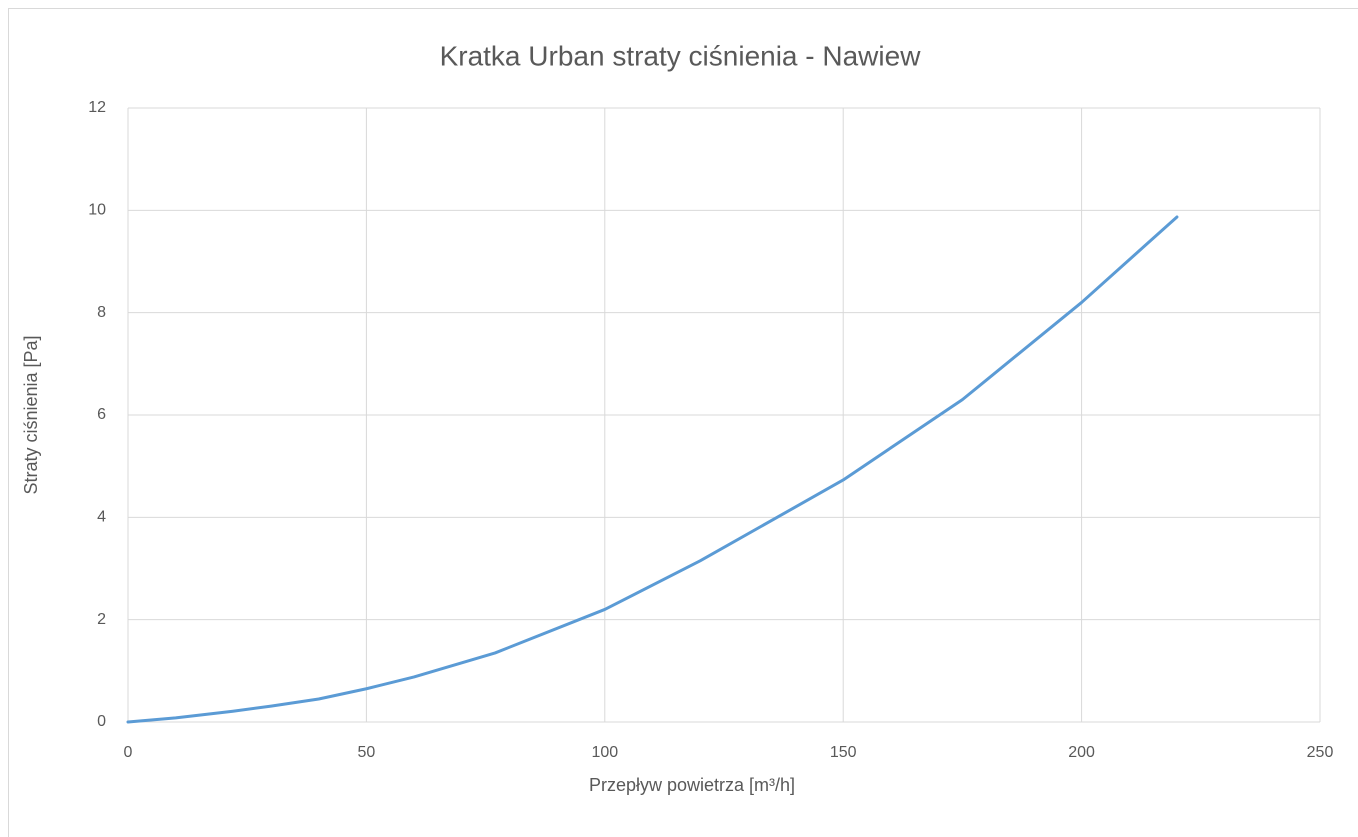 Image resolution: width=1358 pixels, height=837 pixels. What do you see at coordinates (843, 752) in the screenshot?
I see `x-tick-label: 150` at bounding box center [843, 752].